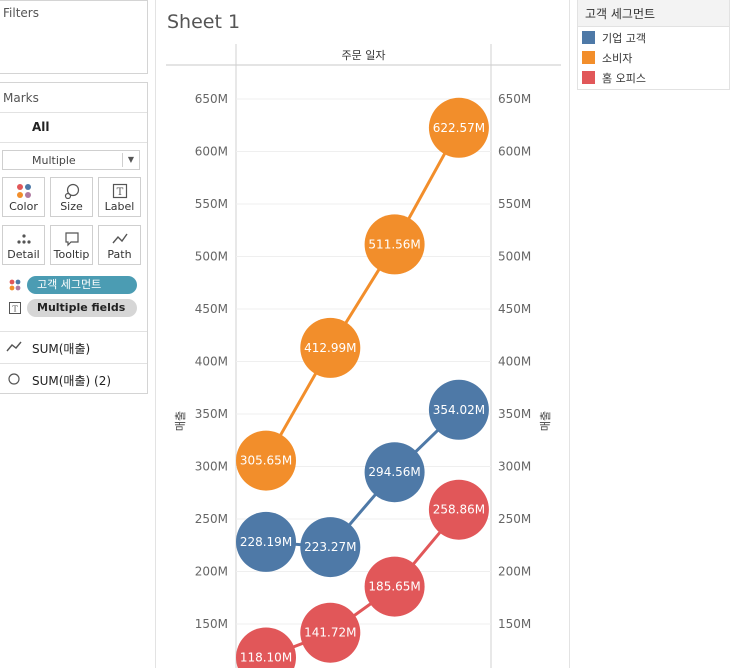  Describe the element at coordinates (514, 99) in the screenshot. I see `y-tick-label-right: 650M` at that location.